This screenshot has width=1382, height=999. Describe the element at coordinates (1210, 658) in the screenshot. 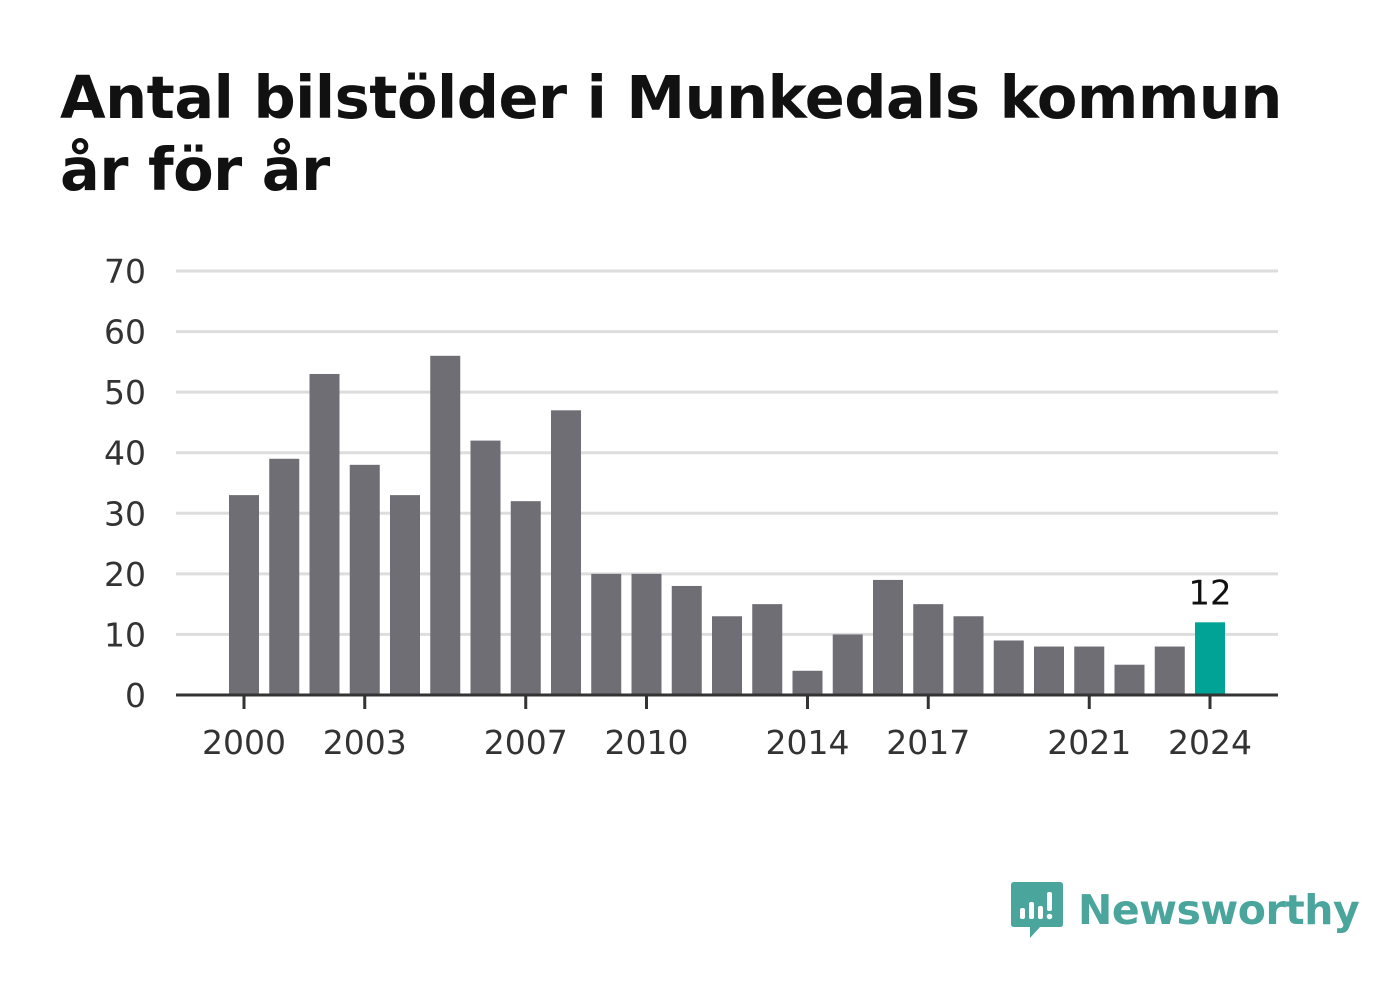

I see `bar-2024` at that location.